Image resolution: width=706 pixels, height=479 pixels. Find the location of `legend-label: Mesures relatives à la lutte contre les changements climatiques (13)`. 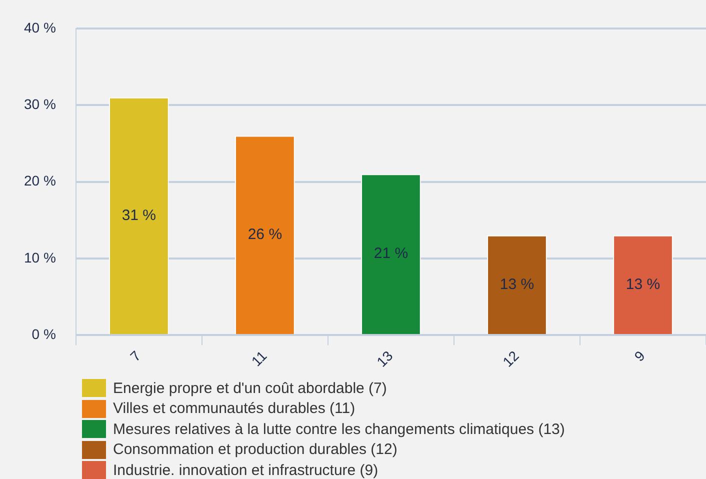

legend-label: Mesures relatives à la lutte contre les changements climatiques (13) is located at coordinates (339, 429).